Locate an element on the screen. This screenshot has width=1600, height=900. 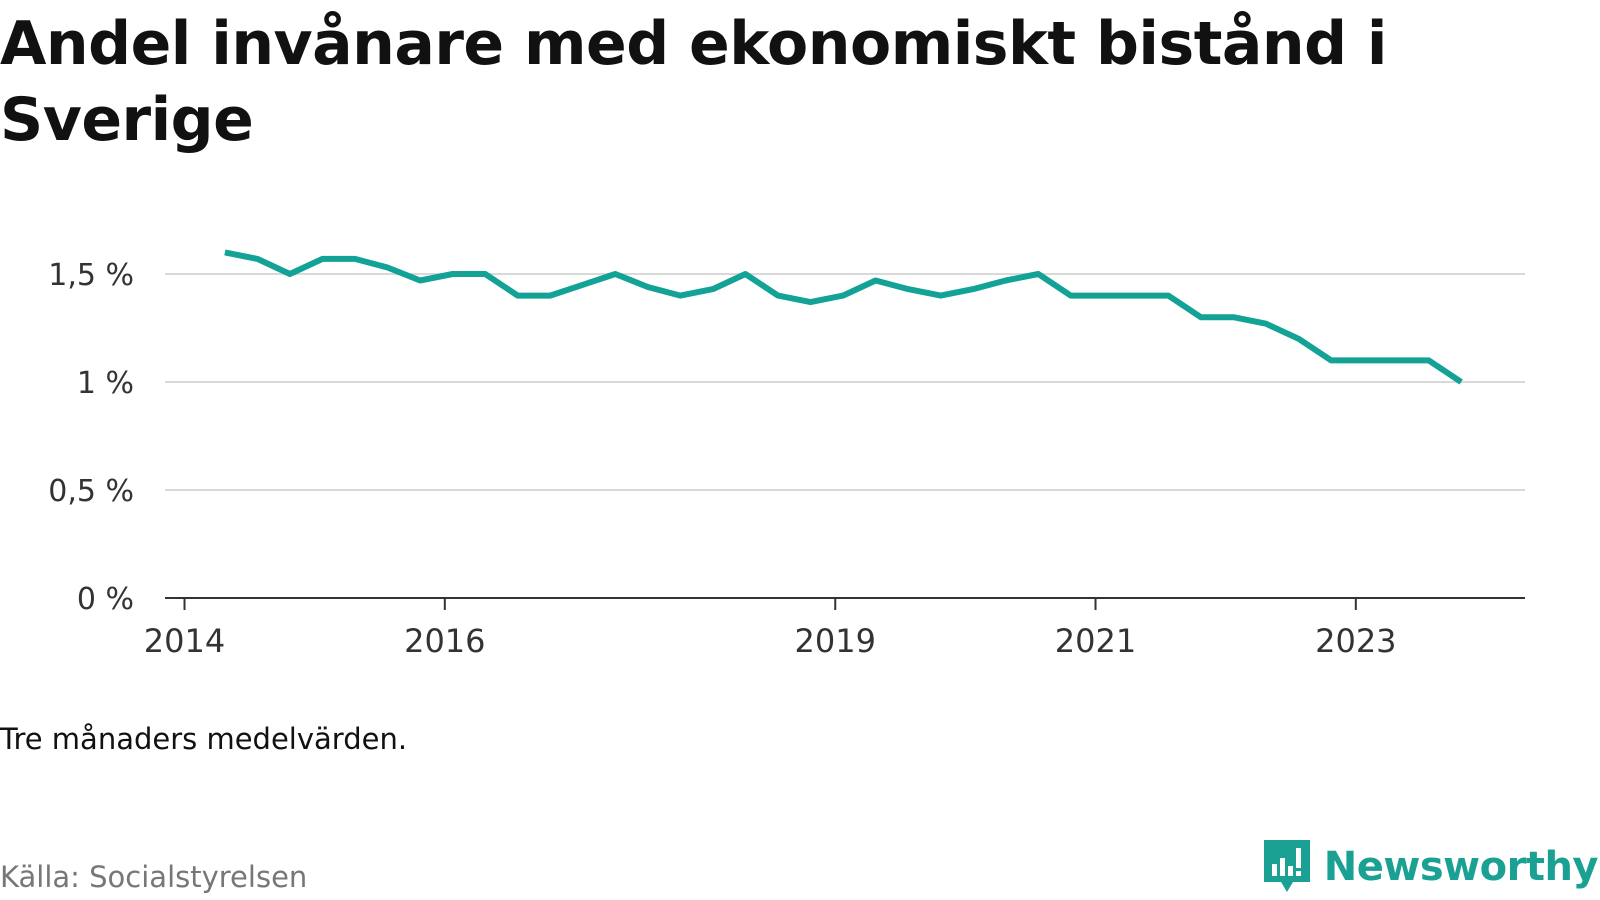
x-tick-label: 2021 is located at coordinates (1095, 641).